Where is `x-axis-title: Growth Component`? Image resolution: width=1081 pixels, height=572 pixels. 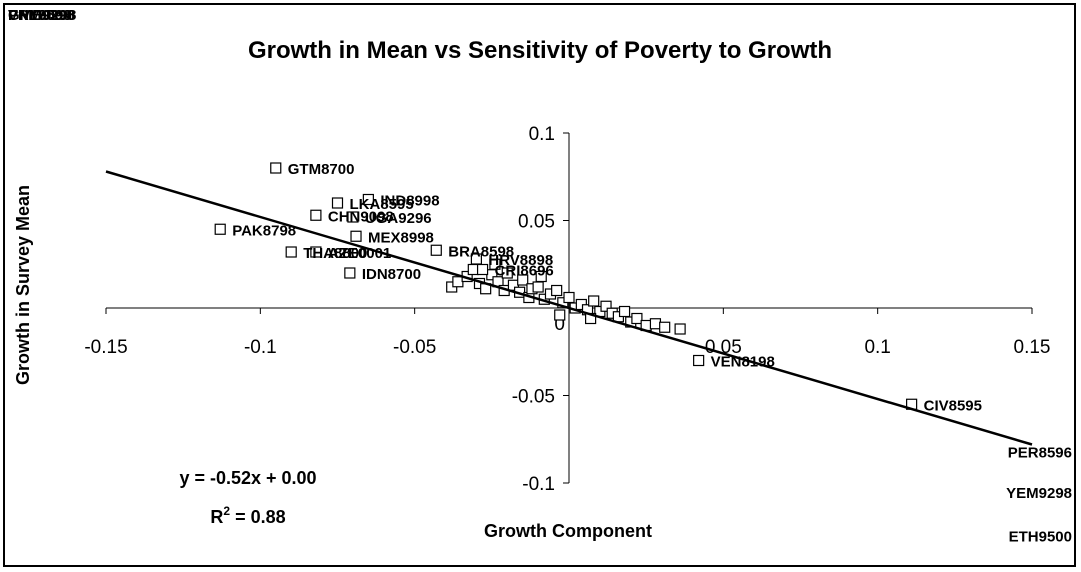 x-axis-title: Growth Component is located at coordinates (568, 531).